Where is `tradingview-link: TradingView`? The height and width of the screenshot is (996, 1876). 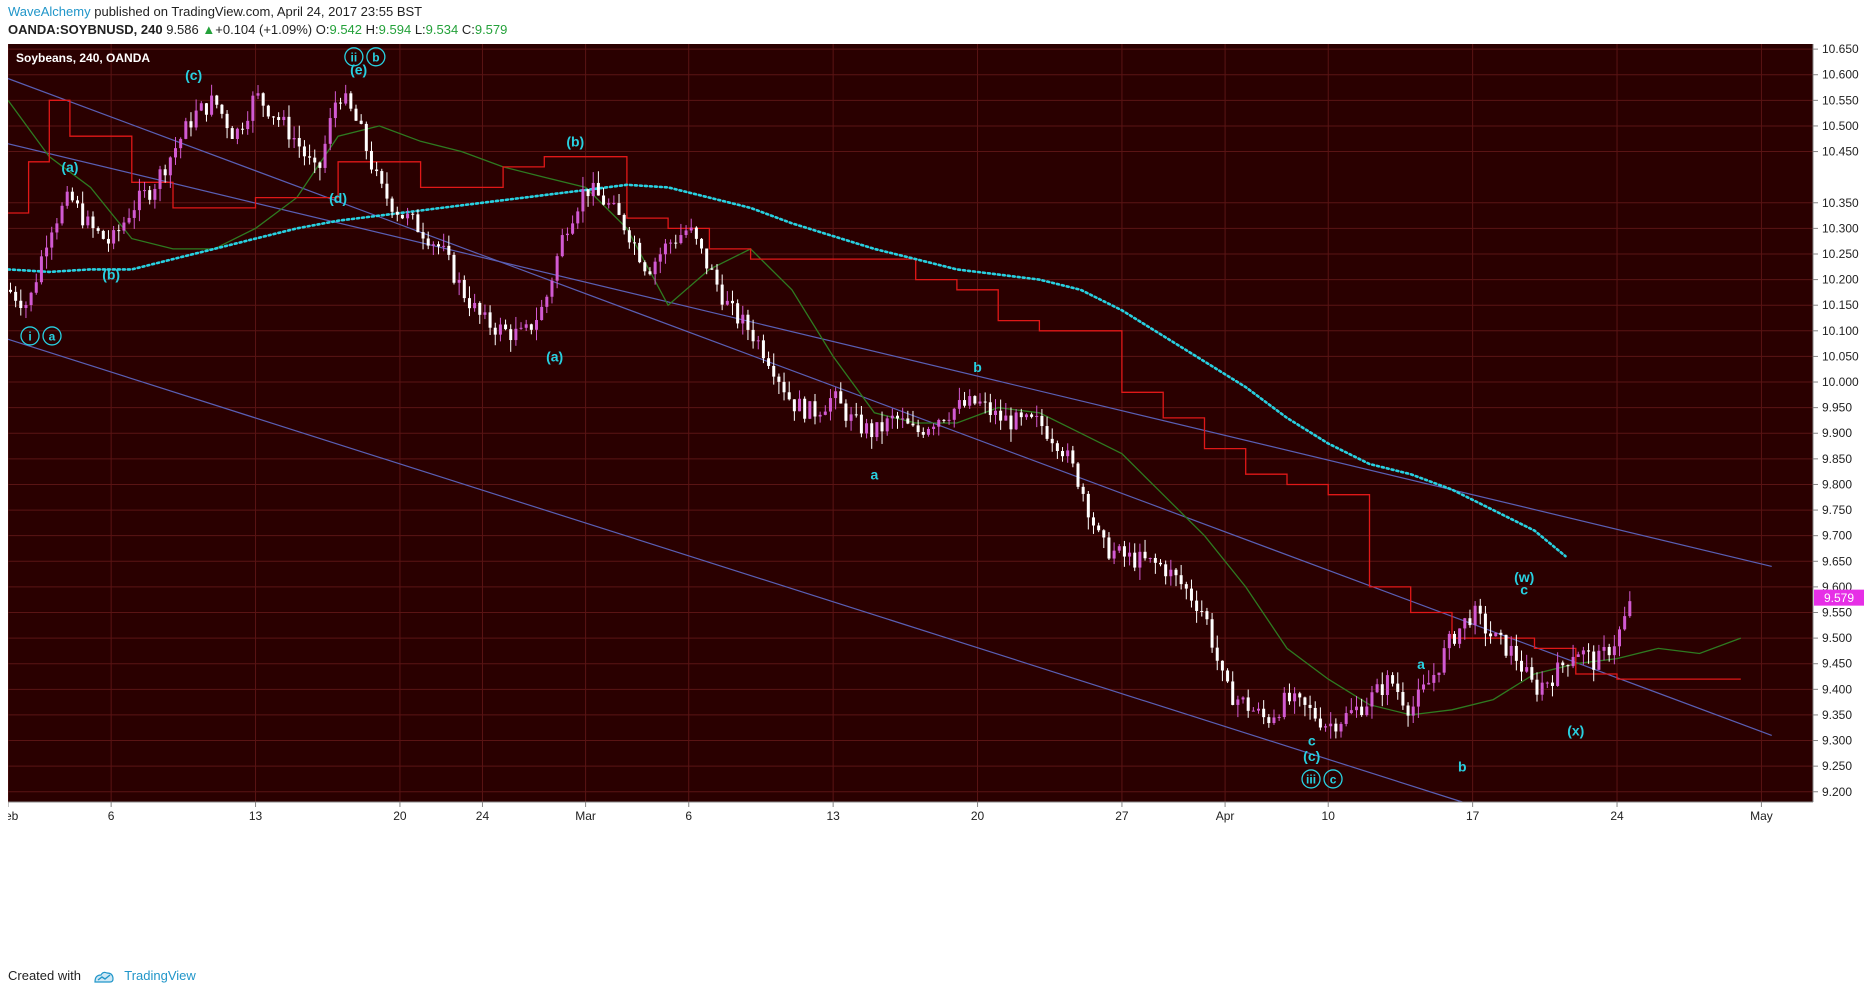
tradingview-link: TradingView is located at coordinates (160, 975).